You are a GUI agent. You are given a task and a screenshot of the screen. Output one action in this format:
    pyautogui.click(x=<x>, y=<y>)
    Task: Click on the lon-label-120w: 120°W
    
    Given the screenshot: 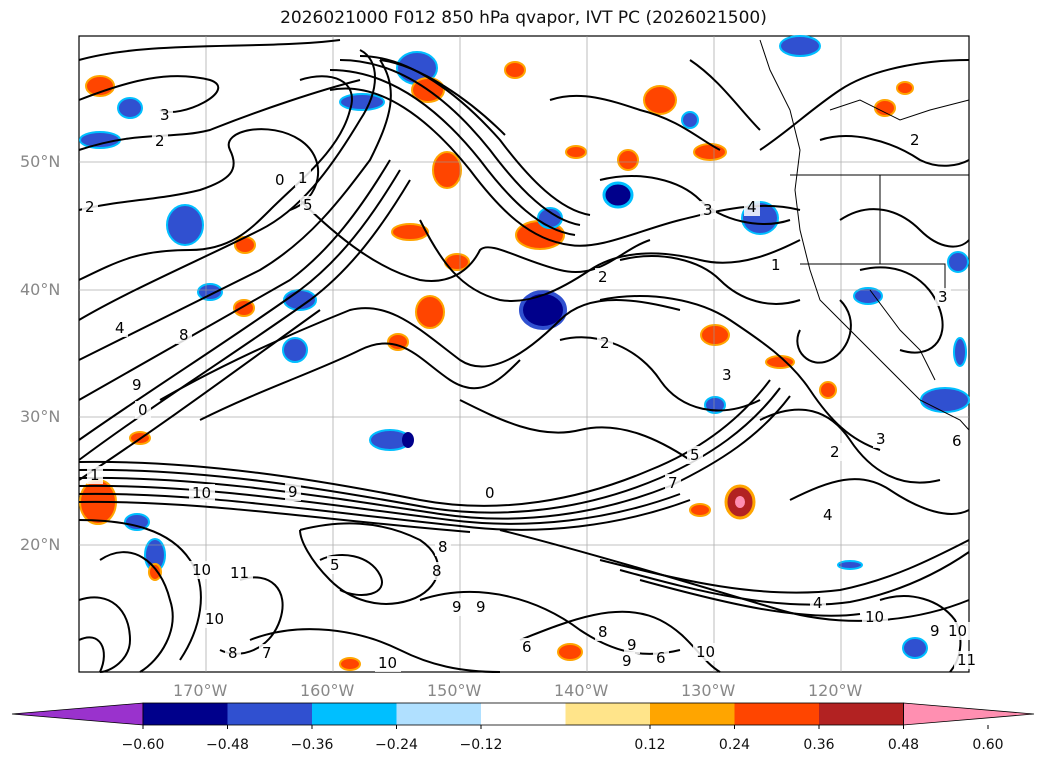 What is the action you would take?
    pyautogui.click(x=835, y=690)
    